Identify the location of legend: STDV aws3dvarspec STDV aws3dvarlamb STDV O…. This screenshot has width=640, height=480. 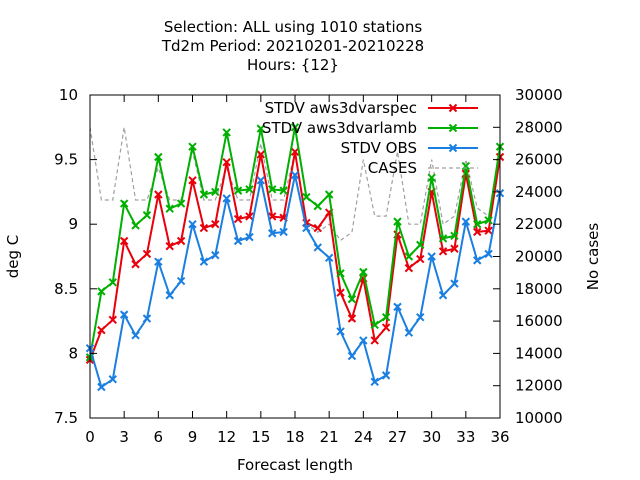
(370, 138).